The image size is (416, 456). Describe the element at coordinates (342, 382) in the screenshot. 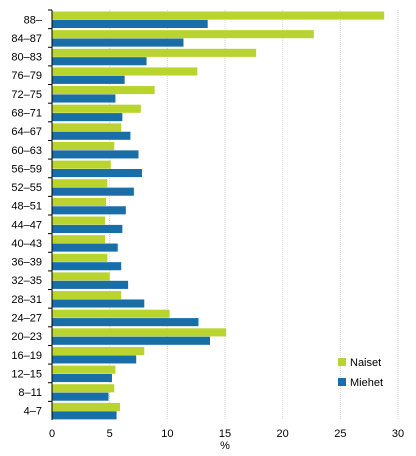

I see `legend-swatch-miehet` at that location.